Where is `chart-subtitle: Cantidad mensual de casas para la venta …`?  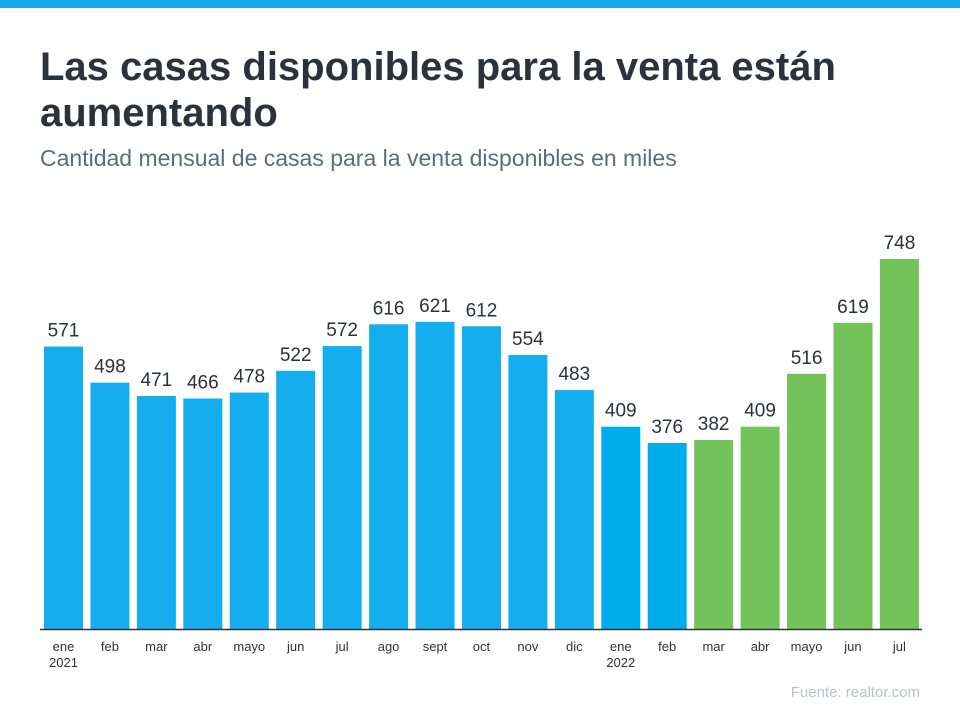 chart-subtitle: Cantidad mensual de casas para la venta … is located at coordinates (358, 158).